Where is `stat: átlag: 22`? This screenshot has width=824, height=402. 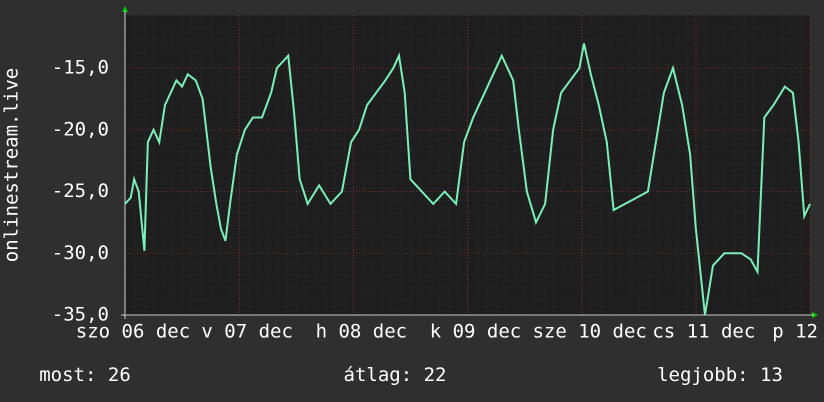 stat: átlag: 22 is located at coordinates (395, 375).